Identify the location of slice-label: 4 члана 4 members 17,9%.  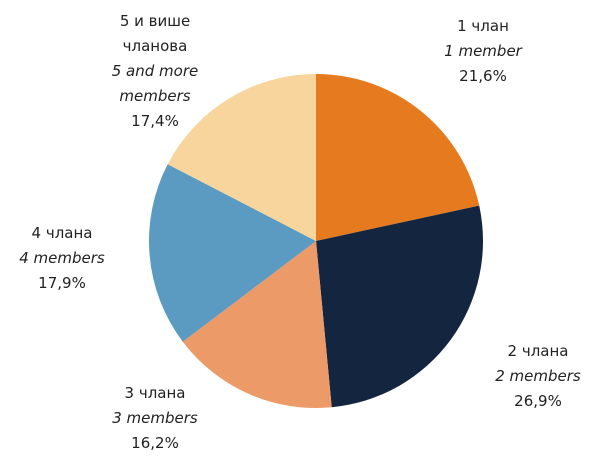
(62, 258).